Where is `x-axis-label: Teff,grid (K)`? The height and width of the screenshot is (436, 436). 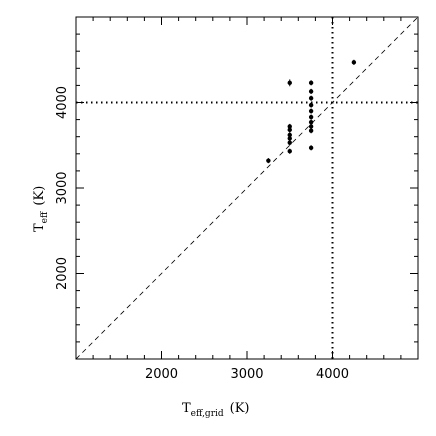
x-axis-label: Teff,grid (K) is located at coordinates (216, 410).